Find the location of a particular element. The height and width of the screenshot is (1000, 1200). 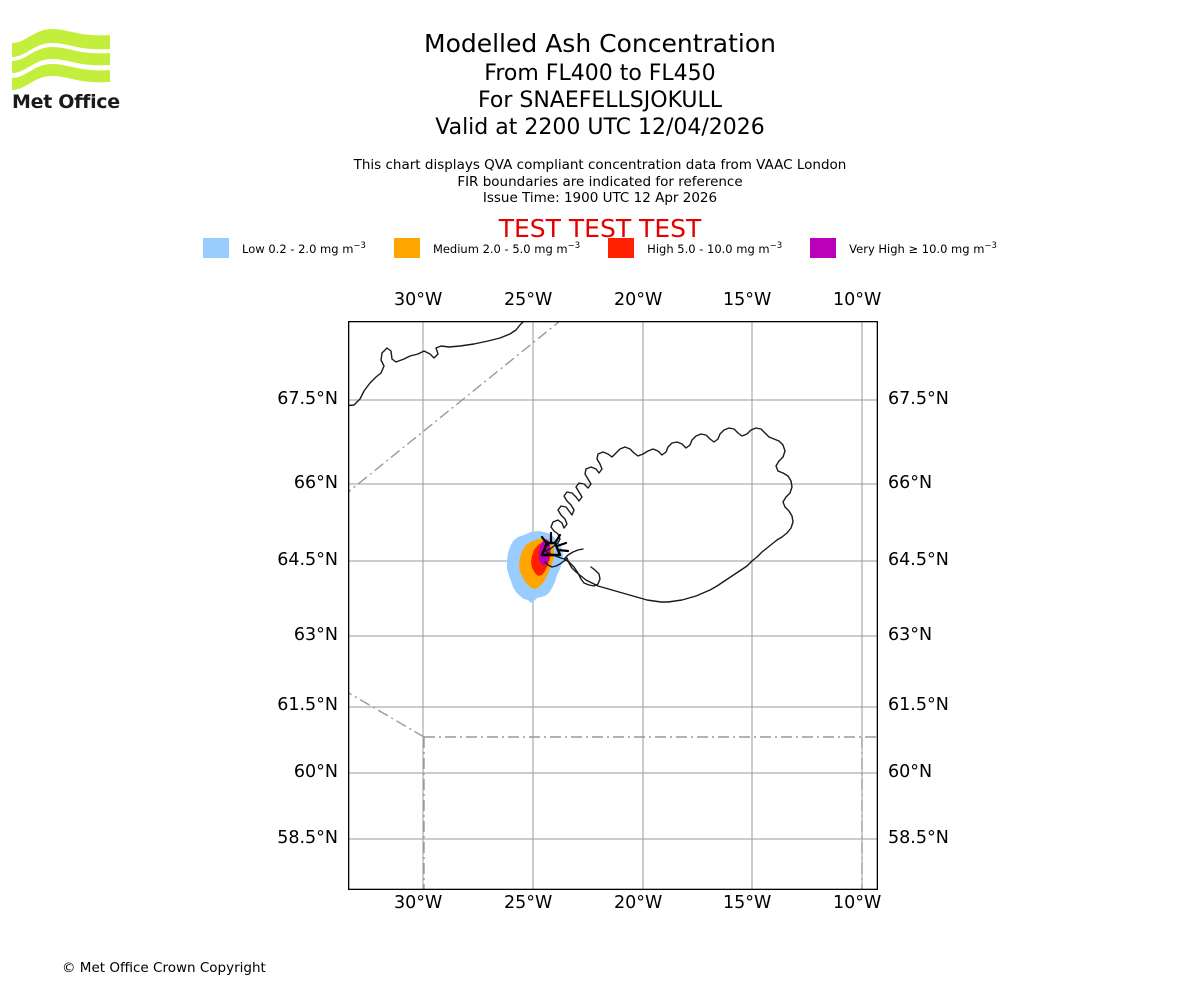

greenland-coastline is located at coordinates (436, 364).